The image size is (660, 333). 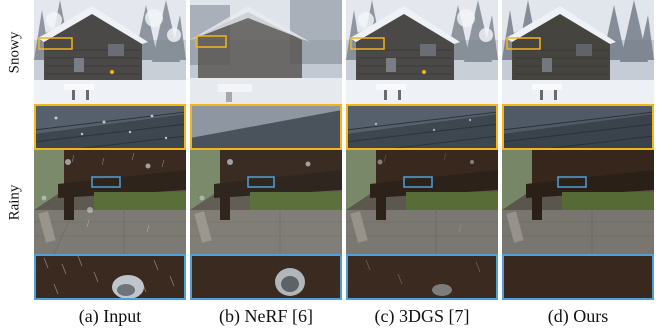 What do you see at coordinates (266, 316) in the screenshot?
I see `caption-nerf: (b) NeRF [6]` at bounding box center [266, 316].